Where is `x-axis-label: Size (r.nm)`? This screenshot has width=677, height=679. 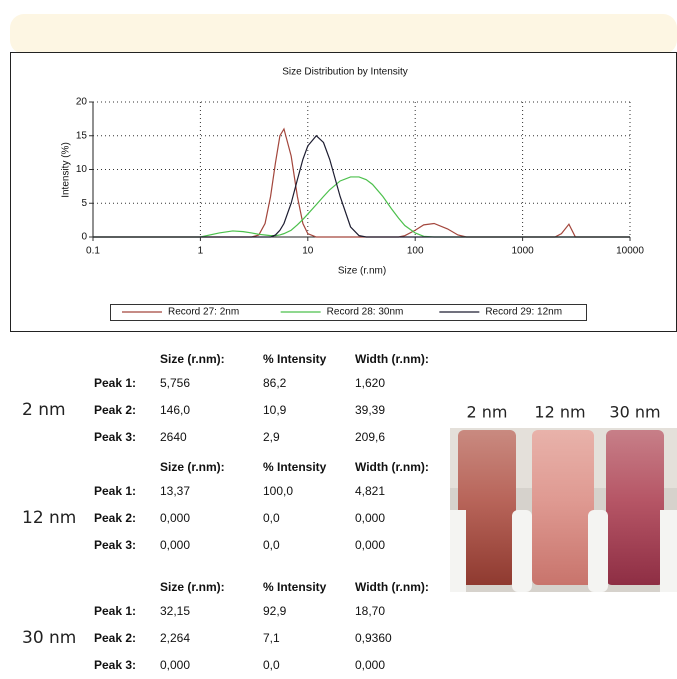 x-axis-label: Size (r.nm) is located at coordinates (362, 271).